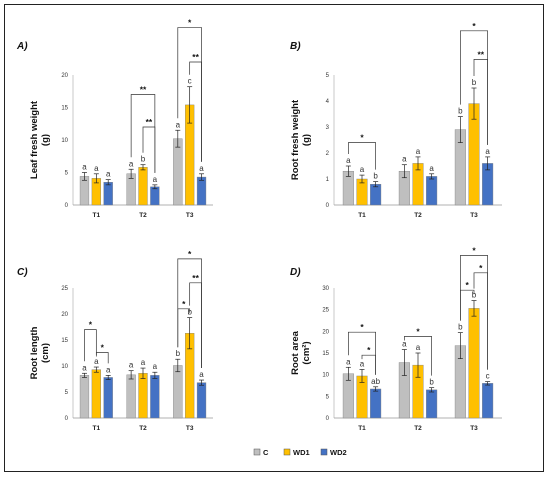 The height and width of the screenshot is (478, 550). I want to click on y-axis-label: Root fresh weight (g), so click(301, 139).